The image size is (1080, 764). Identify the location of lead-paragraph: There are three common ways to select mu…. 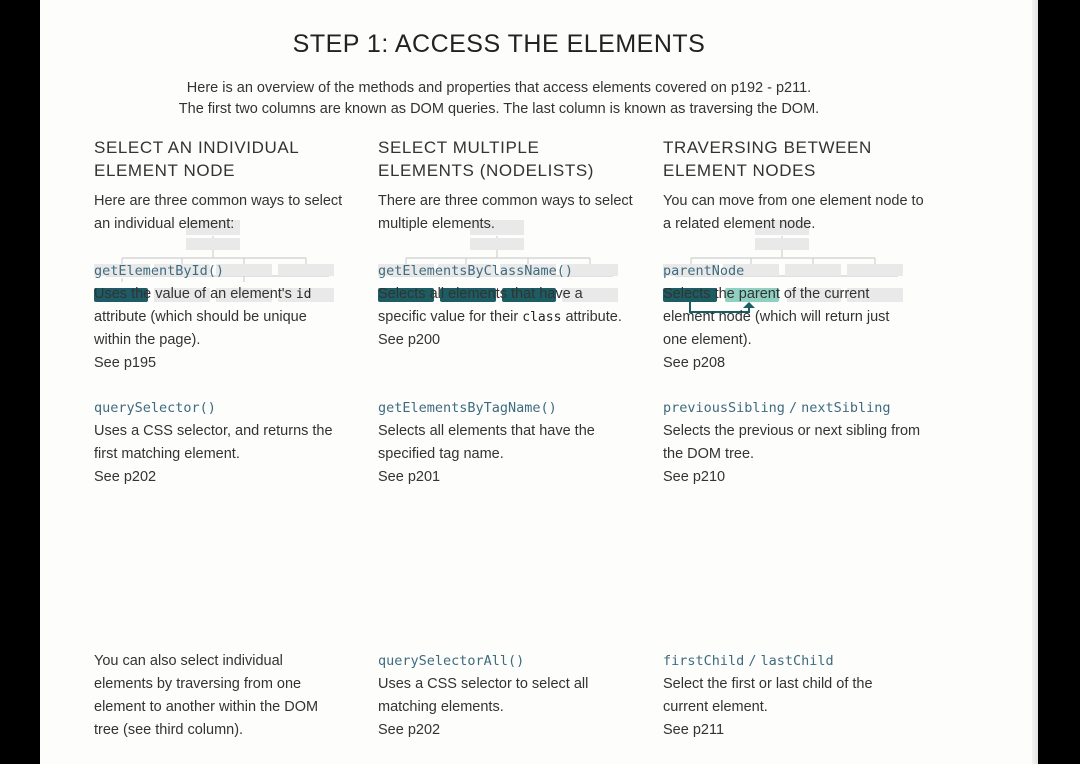
(505, 212).